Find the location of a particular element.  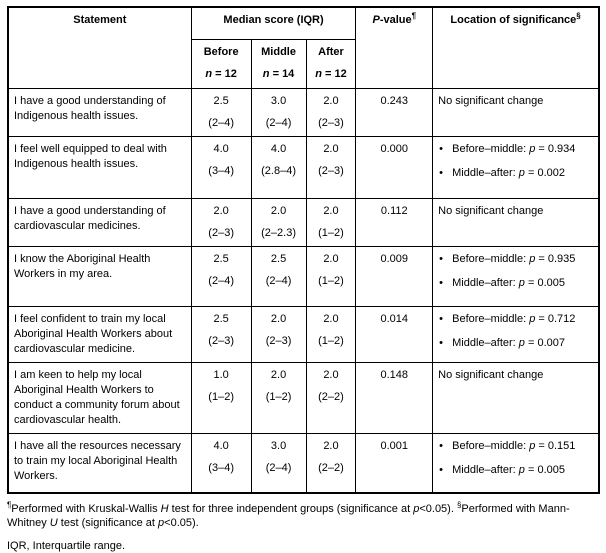

header-median-score: Median score (IQR) is located at coordinates (273, 23).